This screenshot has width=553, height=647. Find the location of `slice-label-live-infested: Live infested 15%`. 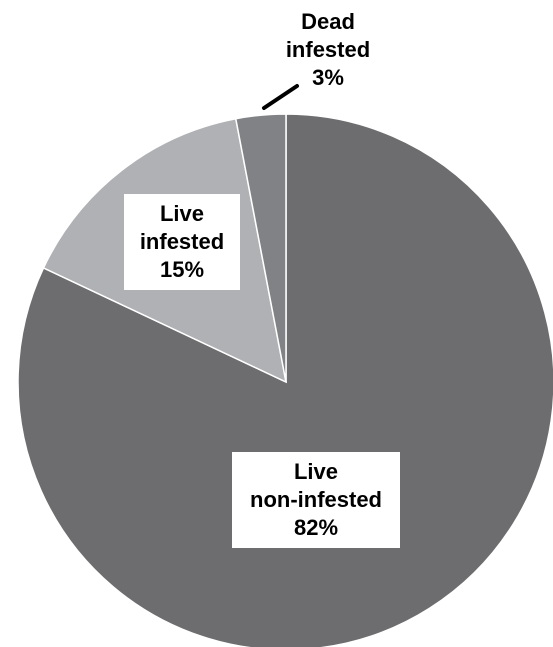

slice-label-live-infested: Live infested 15% is located at coordinates (182, 242).